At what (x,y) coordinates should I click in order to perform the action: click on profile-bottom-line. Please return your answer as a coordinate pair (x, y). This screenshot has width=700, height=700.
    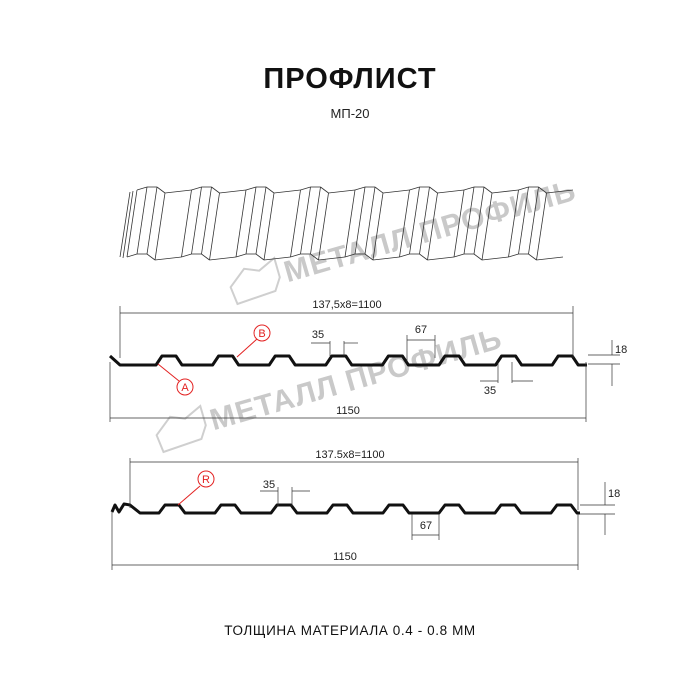
    Looking at the image, I should click on (345, 508).